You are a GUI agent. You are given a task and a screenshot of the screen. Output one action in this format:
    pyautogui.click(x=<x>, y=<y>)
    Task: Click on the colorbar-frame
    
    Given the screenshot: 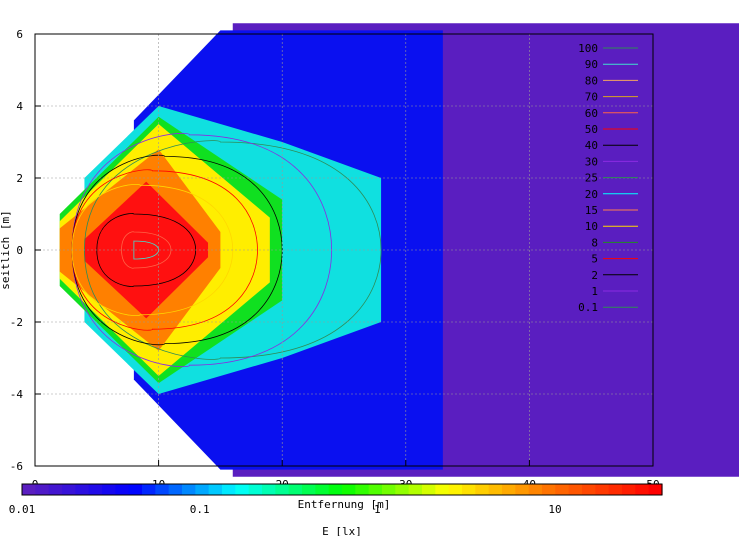 What is the action you would take?
    pyautogui.click(x=342, y=489)
    